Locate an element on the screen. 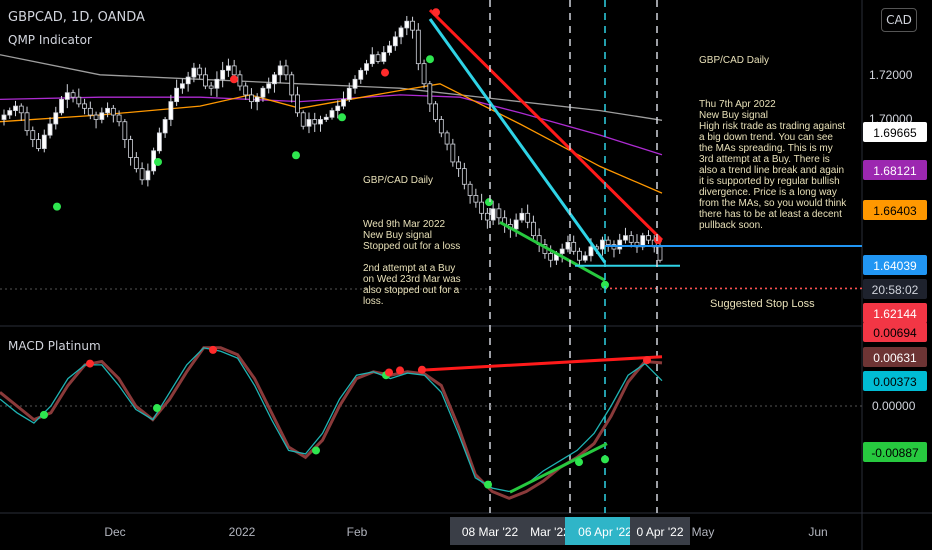 This screenshot has height=550, width=932. macd-tag: 0.00373 is located at coordinates (895, 382).